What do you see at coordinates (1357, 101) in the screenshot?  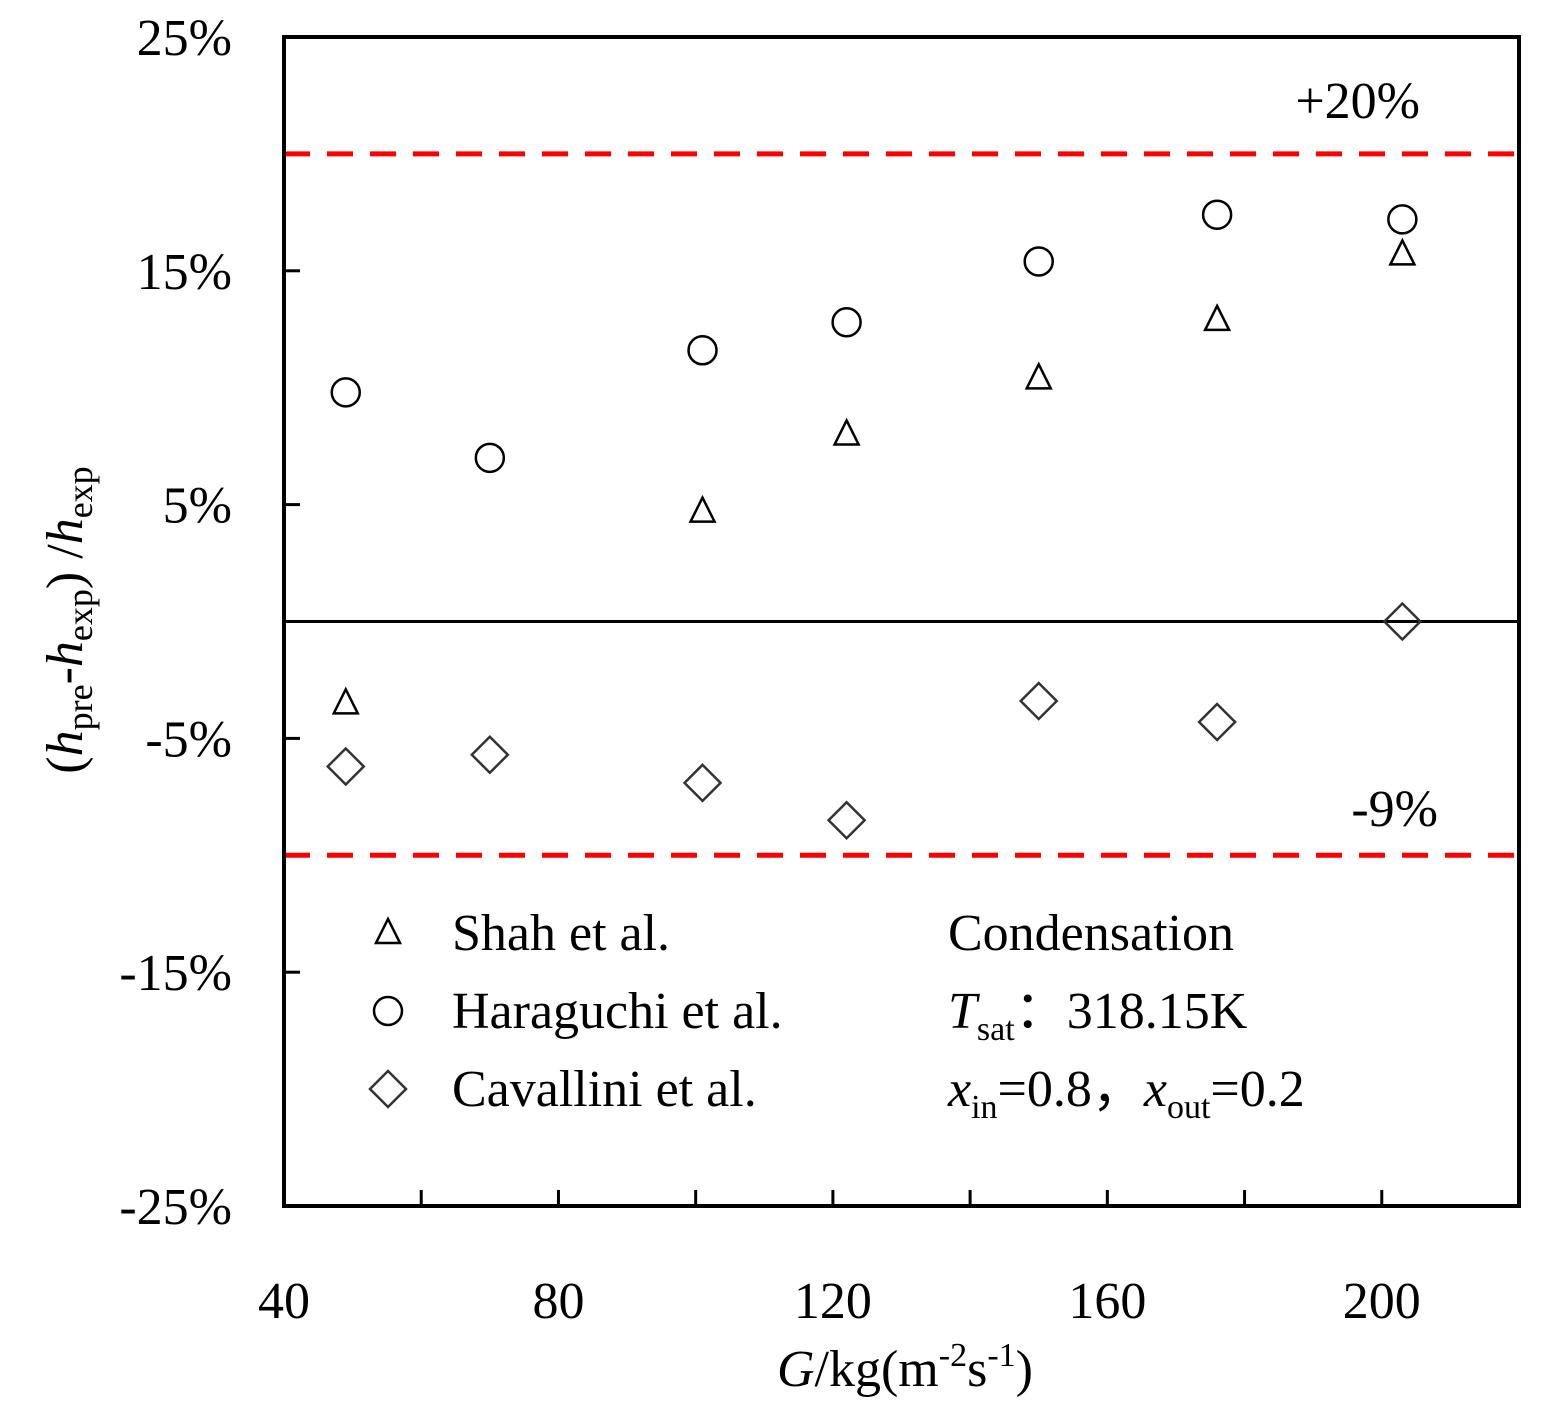 I see `reference-line-label: +20%` at bounding box center [1357, 101].